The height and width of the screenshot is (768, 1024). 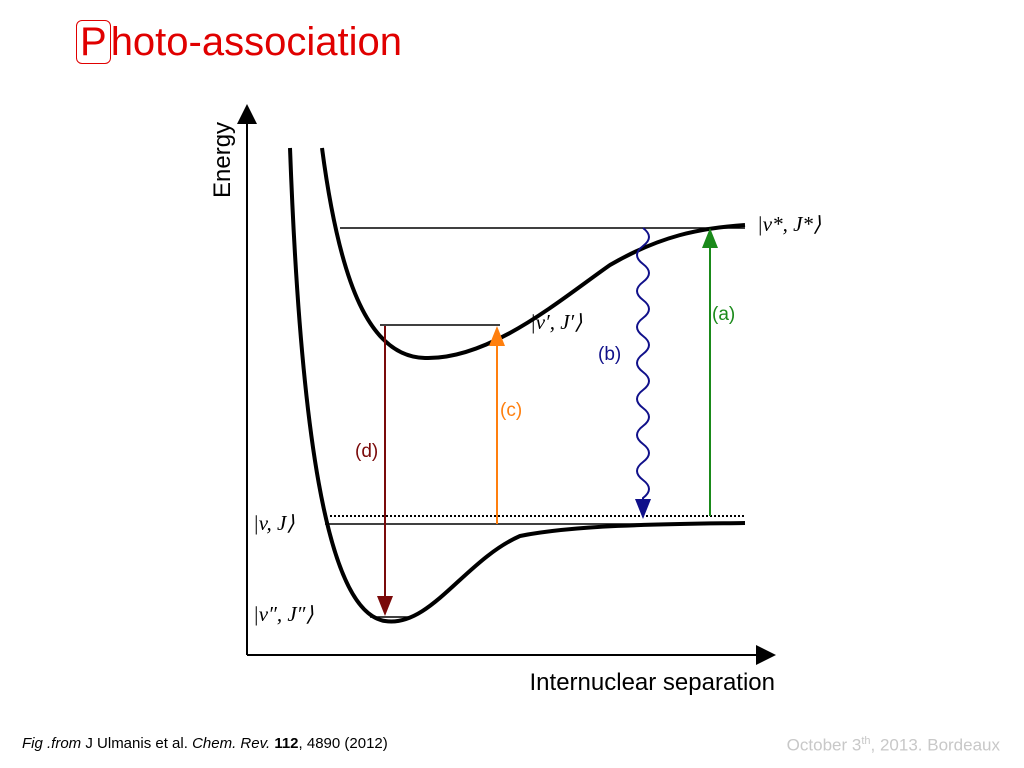 I want to click on transition-label: (c), so click(x=511, y=410).